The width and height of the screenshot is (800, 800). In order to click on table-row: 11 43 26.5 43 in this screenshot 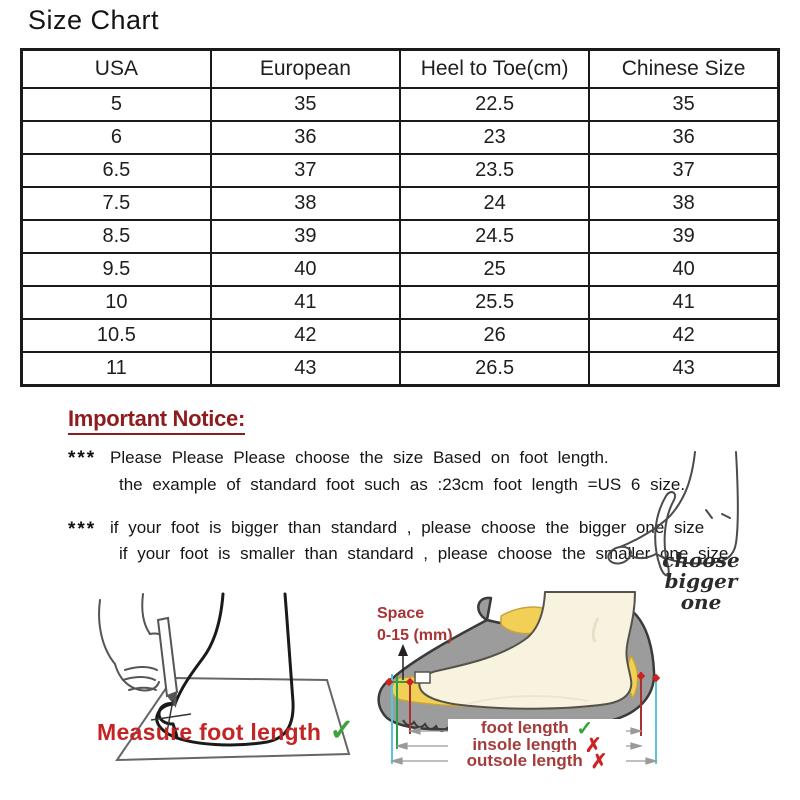, I will do `click(400, 369)`.